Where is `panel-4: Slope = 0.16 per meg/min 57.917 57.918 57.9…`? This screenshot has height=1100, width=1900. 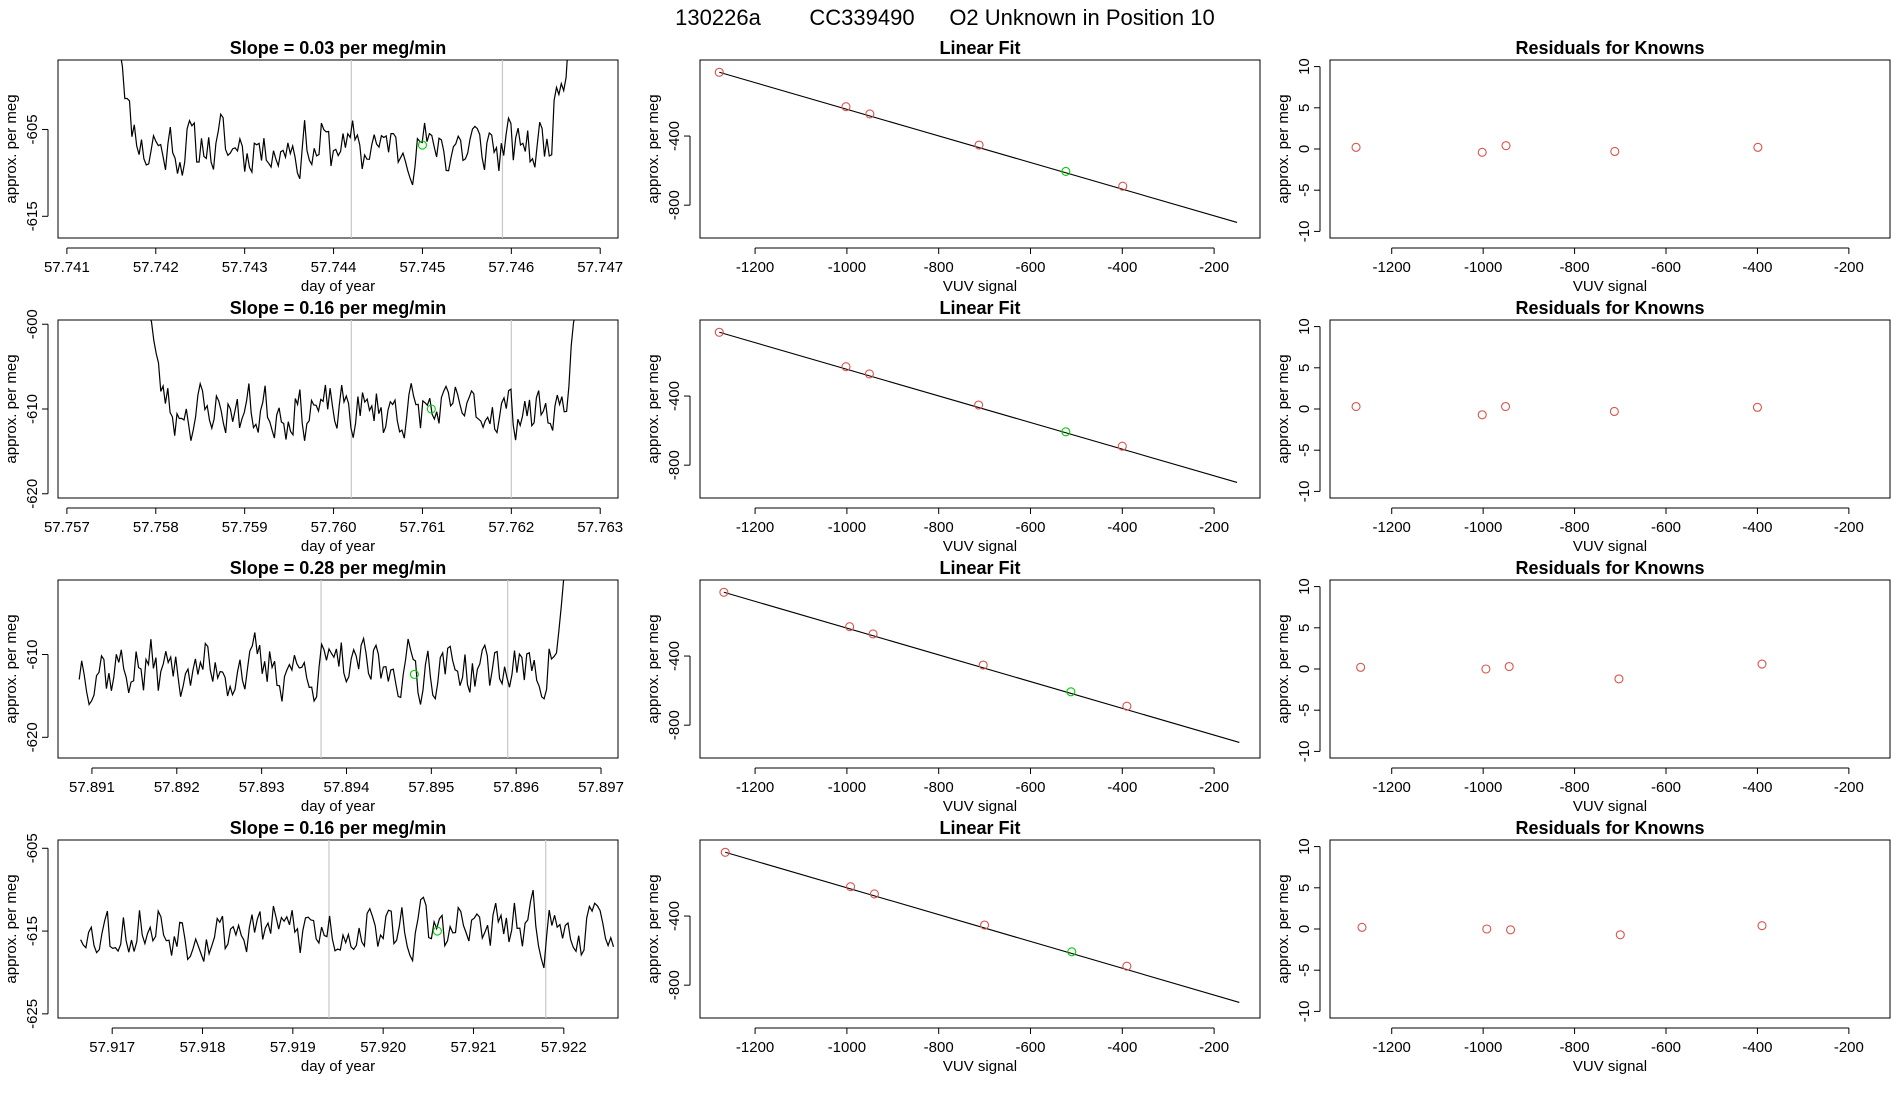
panel-4: Slope = 0.16 per meg/min 57.917 57.918 57.9… is located at coordinates (311, 946).